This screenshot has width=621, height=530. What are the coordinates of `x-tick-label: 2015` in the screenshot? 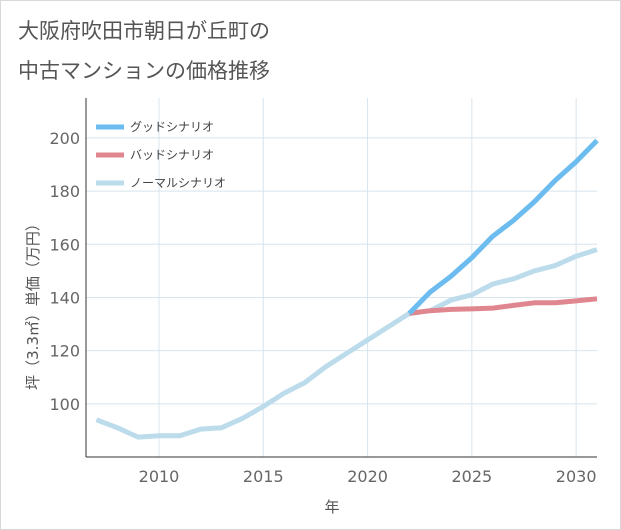 It's located at (263, 476).